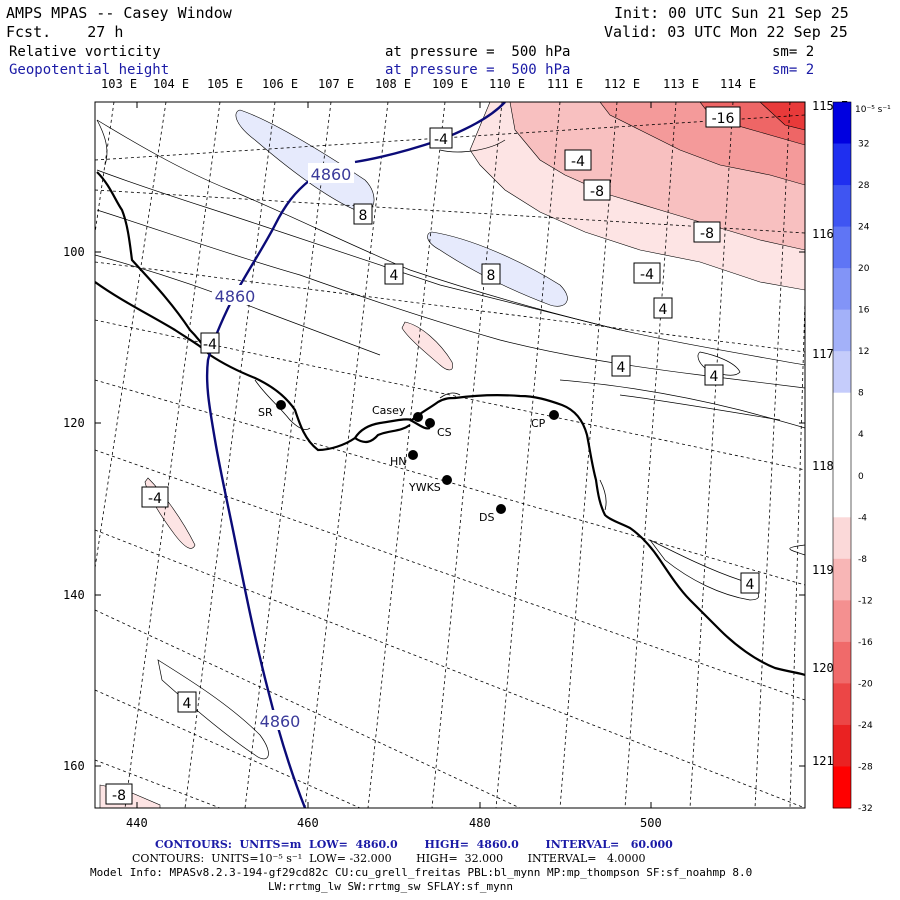  What do you see at coordinates (863, 352) in the screenshot?
I see `colorbar-tick-label: 12` at bounding box center [863, 352].